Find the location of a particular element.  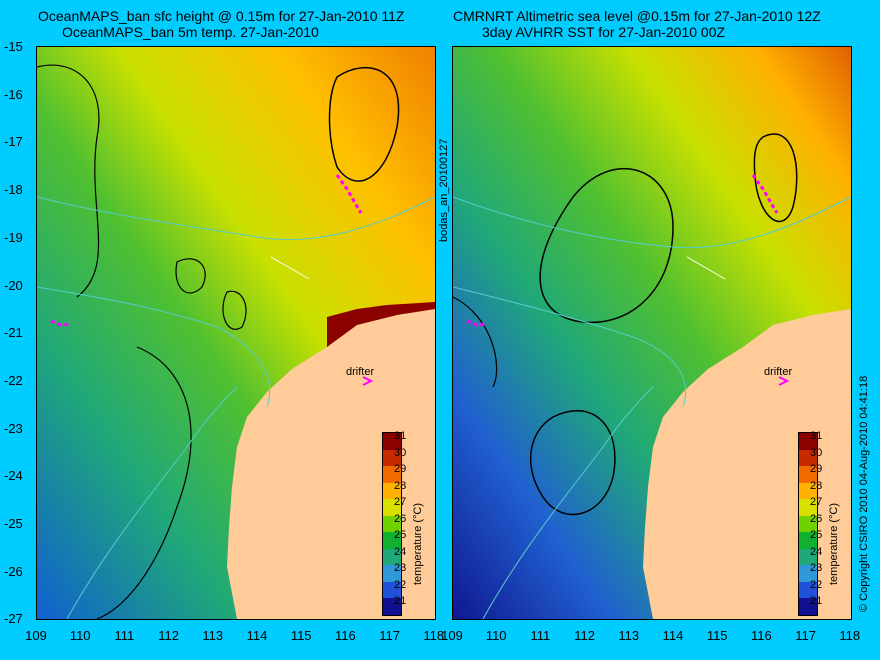

y-tick-label: -24 is located at coordinates (13, 476).